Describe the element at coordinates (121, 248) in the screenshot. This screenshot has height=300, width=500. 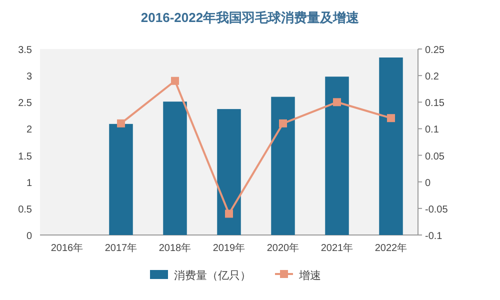
I see `x-tick-label: 2017年` at that location.